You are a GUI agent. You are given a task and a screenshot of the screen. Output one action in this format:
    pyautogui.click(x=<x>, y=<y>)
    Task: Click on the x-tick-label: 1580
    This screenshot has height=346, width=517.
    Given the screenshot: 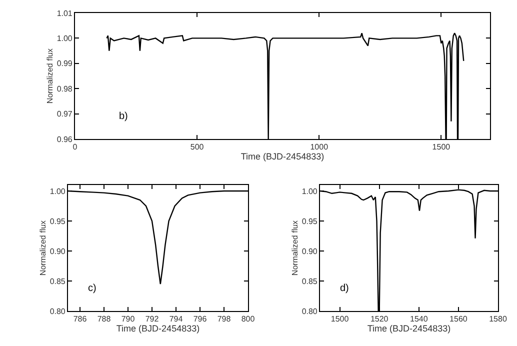 What is the action you would take?
    pyautogui.click(x=498, y=319)
    